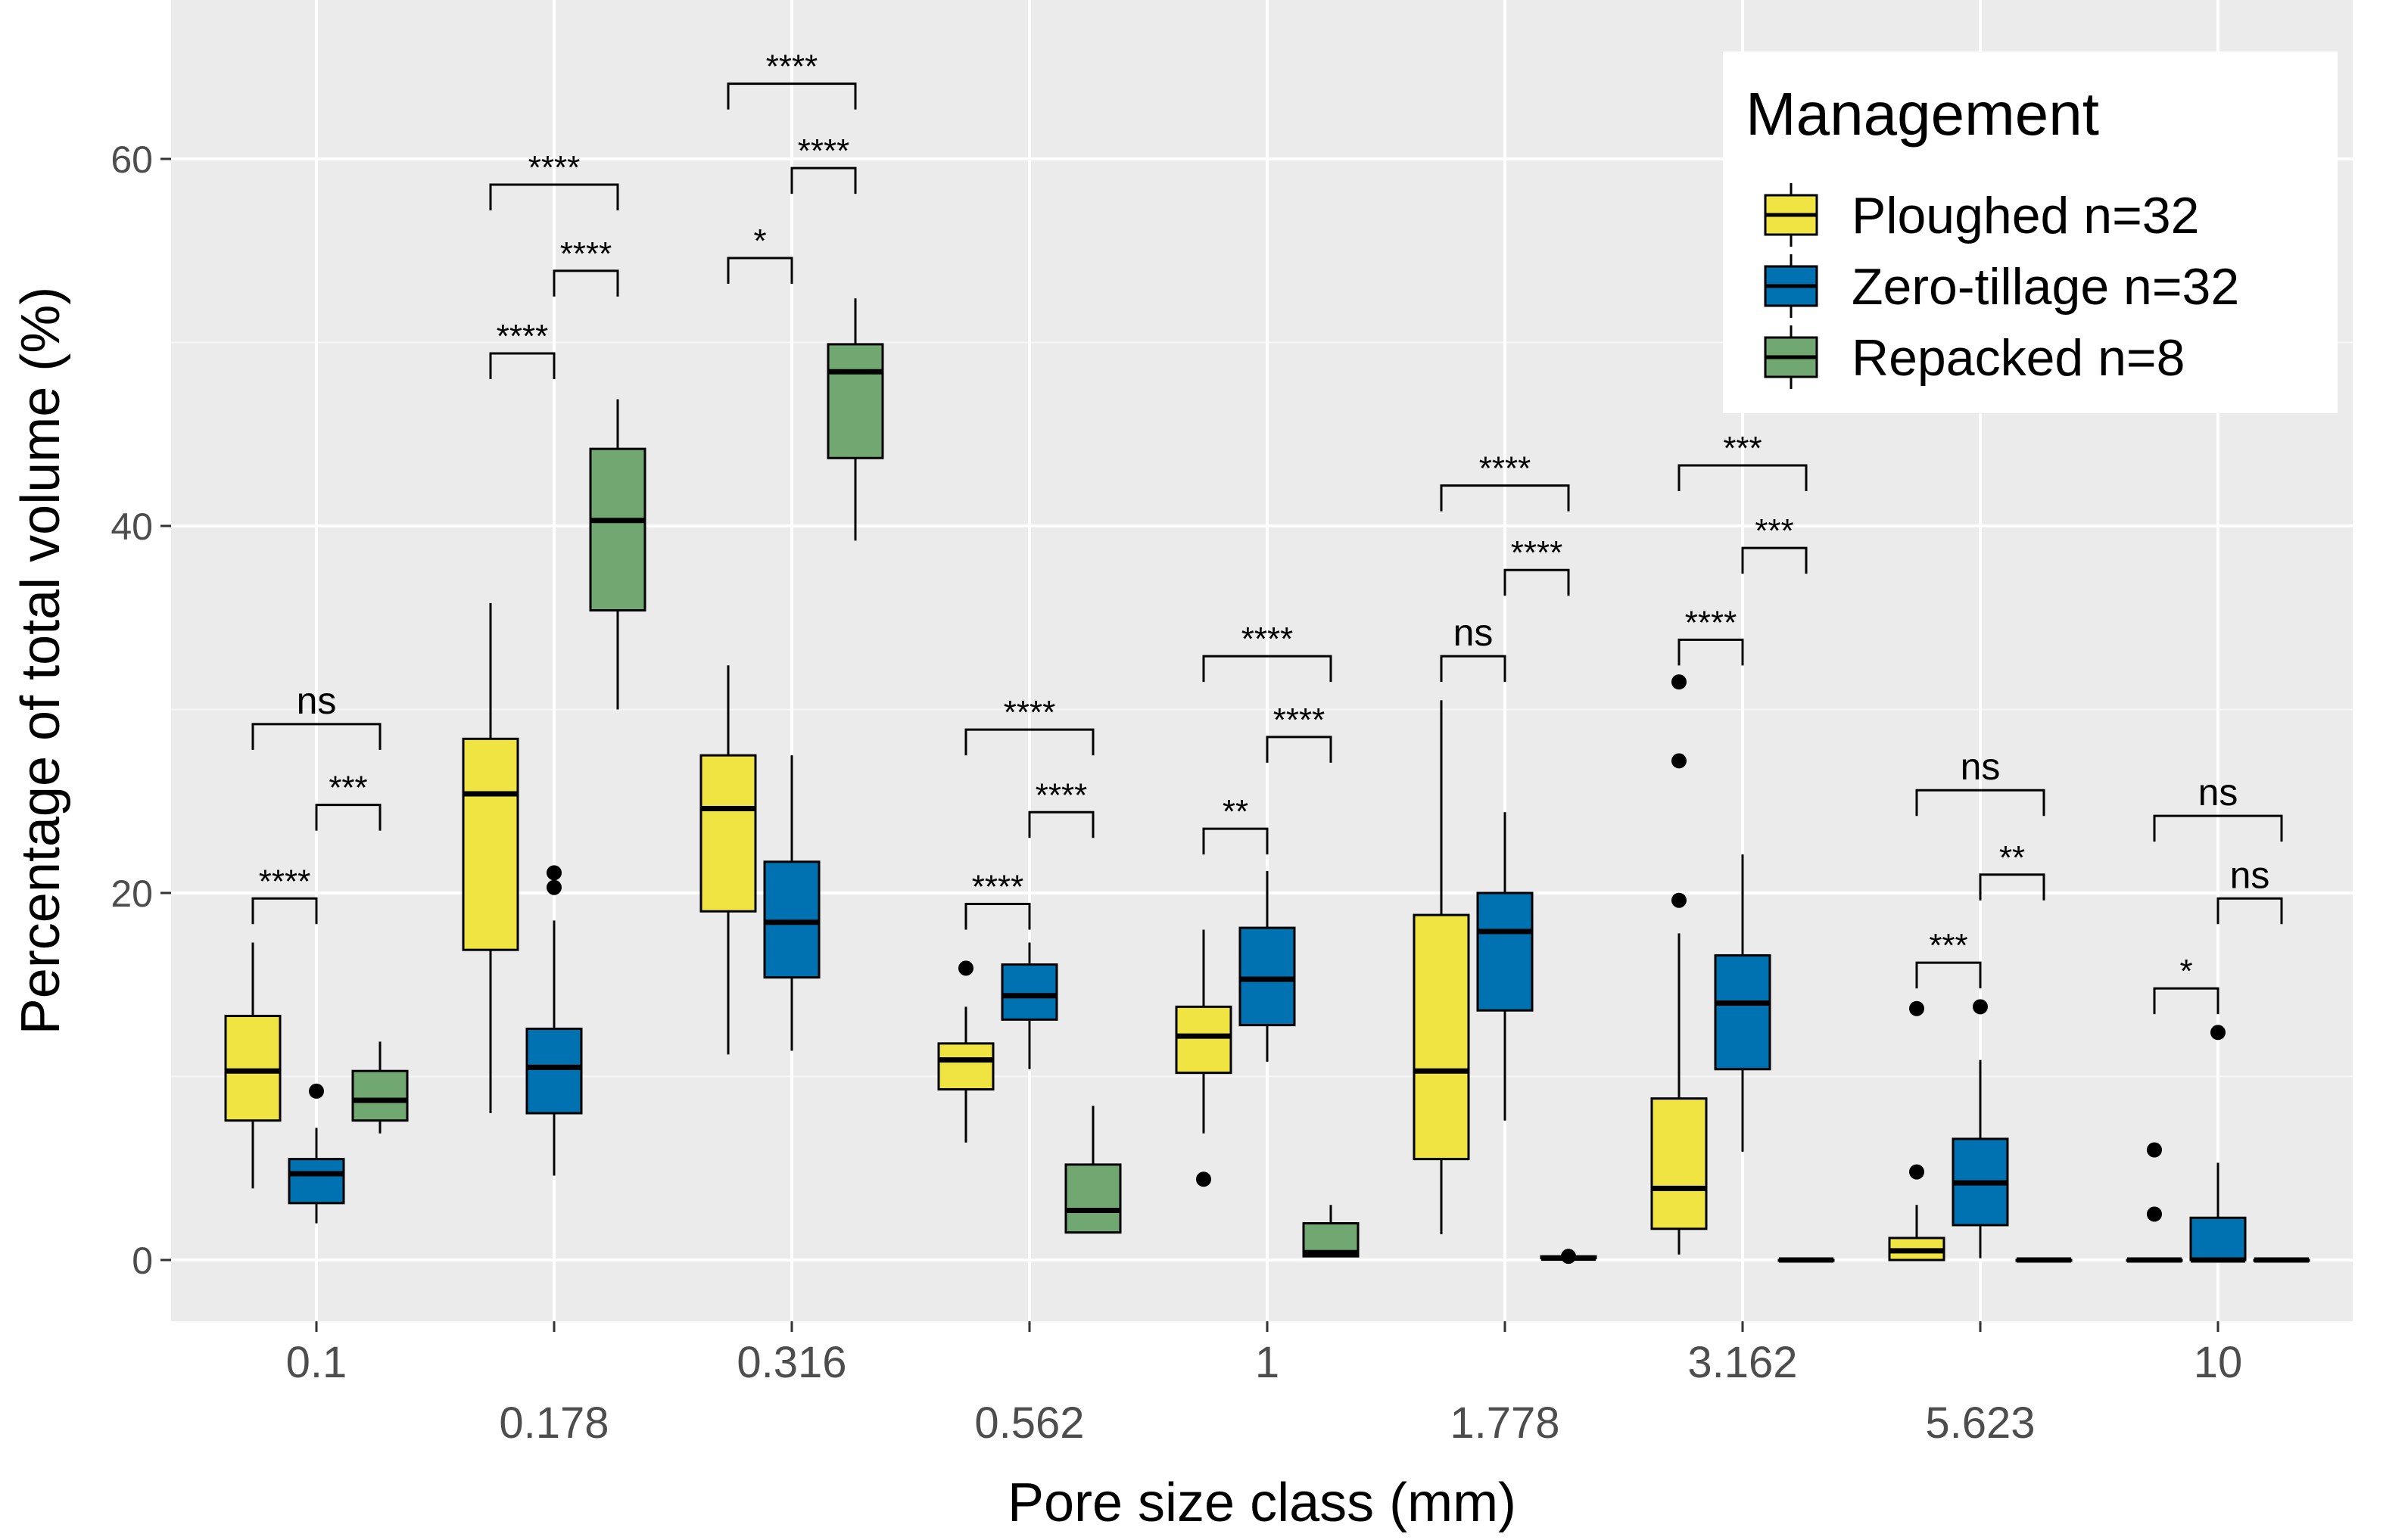 The image size is (2383, 1540). Describe the element at coordinates (2025, 215) in the screenshot. I see `legend-item-label: Ploughed n=32` at that location.